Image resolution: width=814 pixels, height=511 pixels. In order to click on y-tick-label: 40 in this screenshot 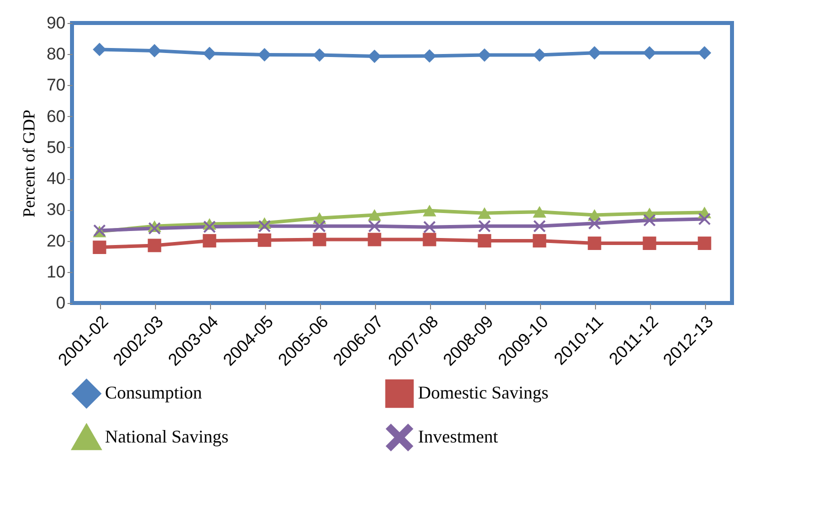, I will do `click(56, 178)`.